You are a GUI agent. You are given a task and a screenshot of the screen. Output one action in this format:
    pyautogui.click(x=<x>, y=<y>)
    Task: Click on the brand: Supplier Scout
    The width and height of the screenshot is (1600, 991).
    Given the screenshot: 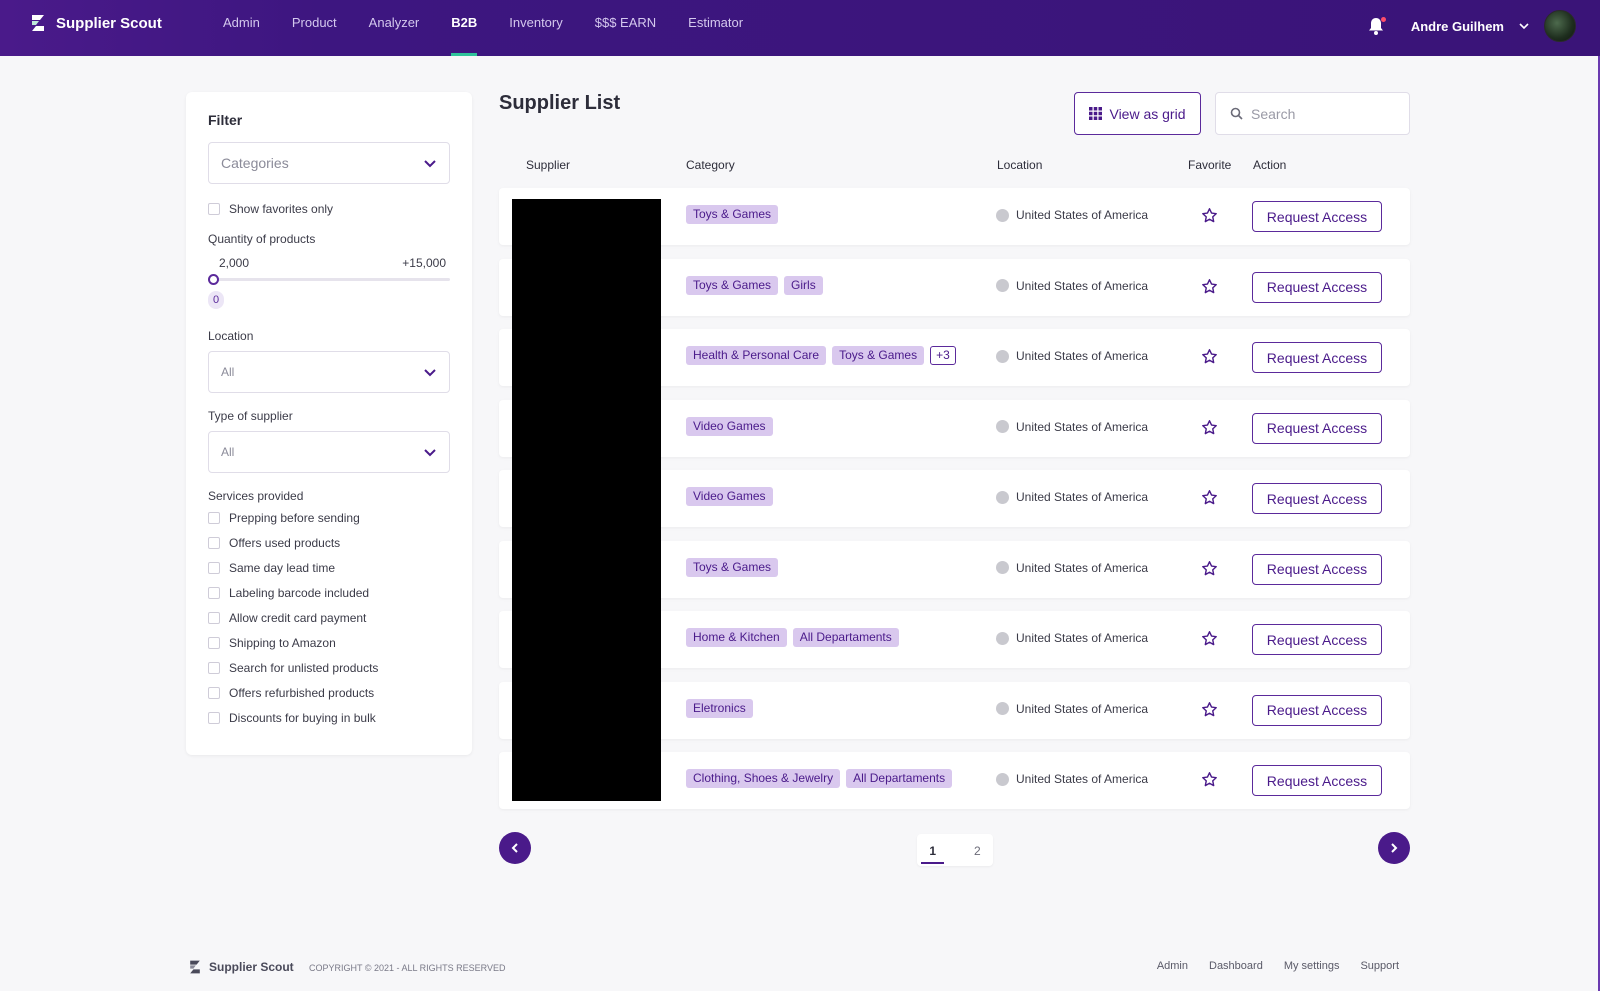 What is the action you would take?
    pyautogui.click(x=95, y=23)
    